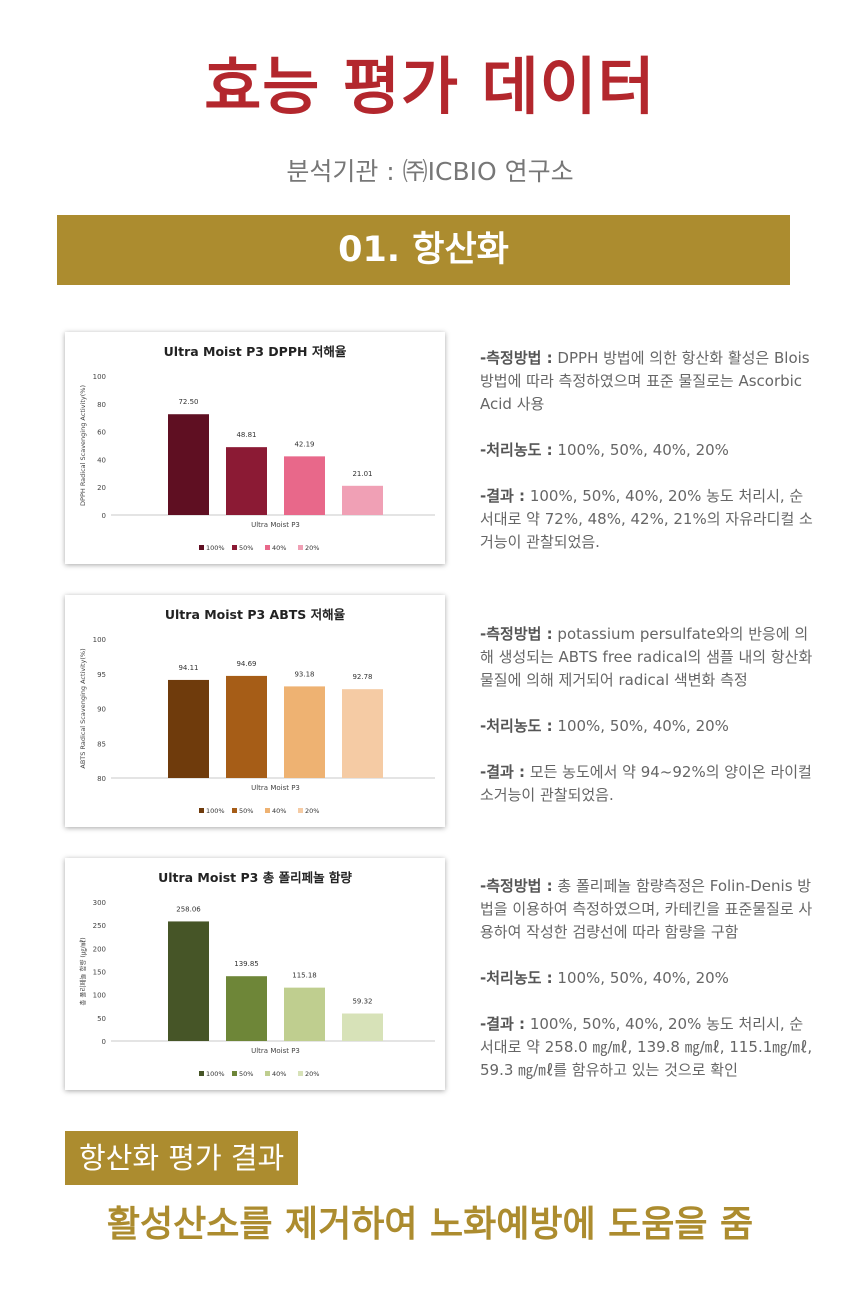  Describe the element at coordinates (83, 971) in the screenshot. I see `y-axis-label: 총 폴리페놀 함량 (㎍/㎖)` at that location.